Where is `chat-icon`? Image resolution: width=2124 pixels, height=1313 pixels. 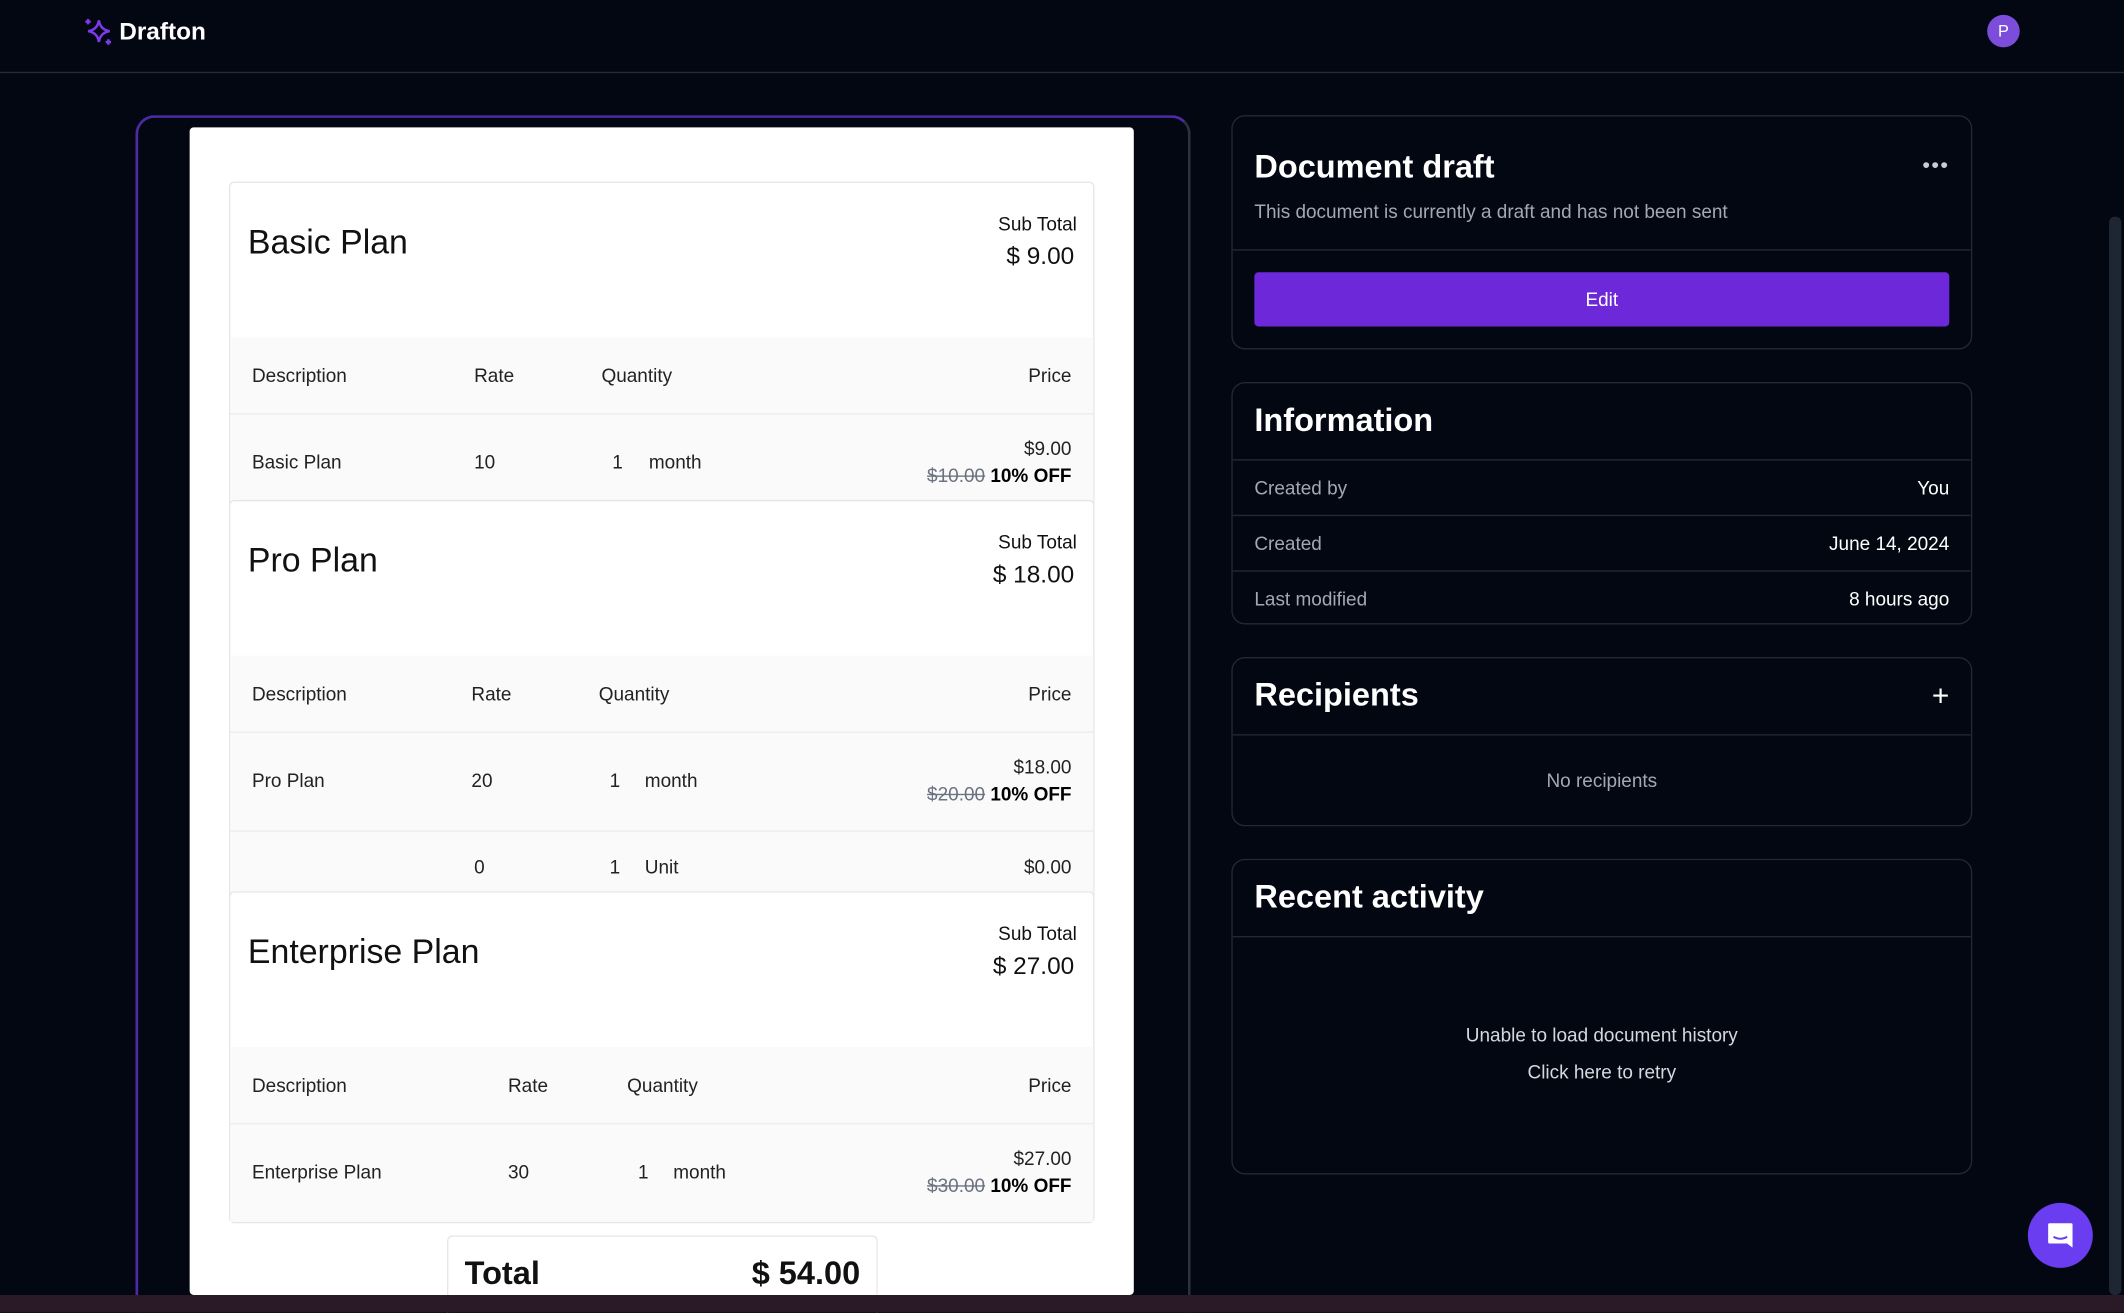 chat-icon is located at coordinates (2060, 1235).